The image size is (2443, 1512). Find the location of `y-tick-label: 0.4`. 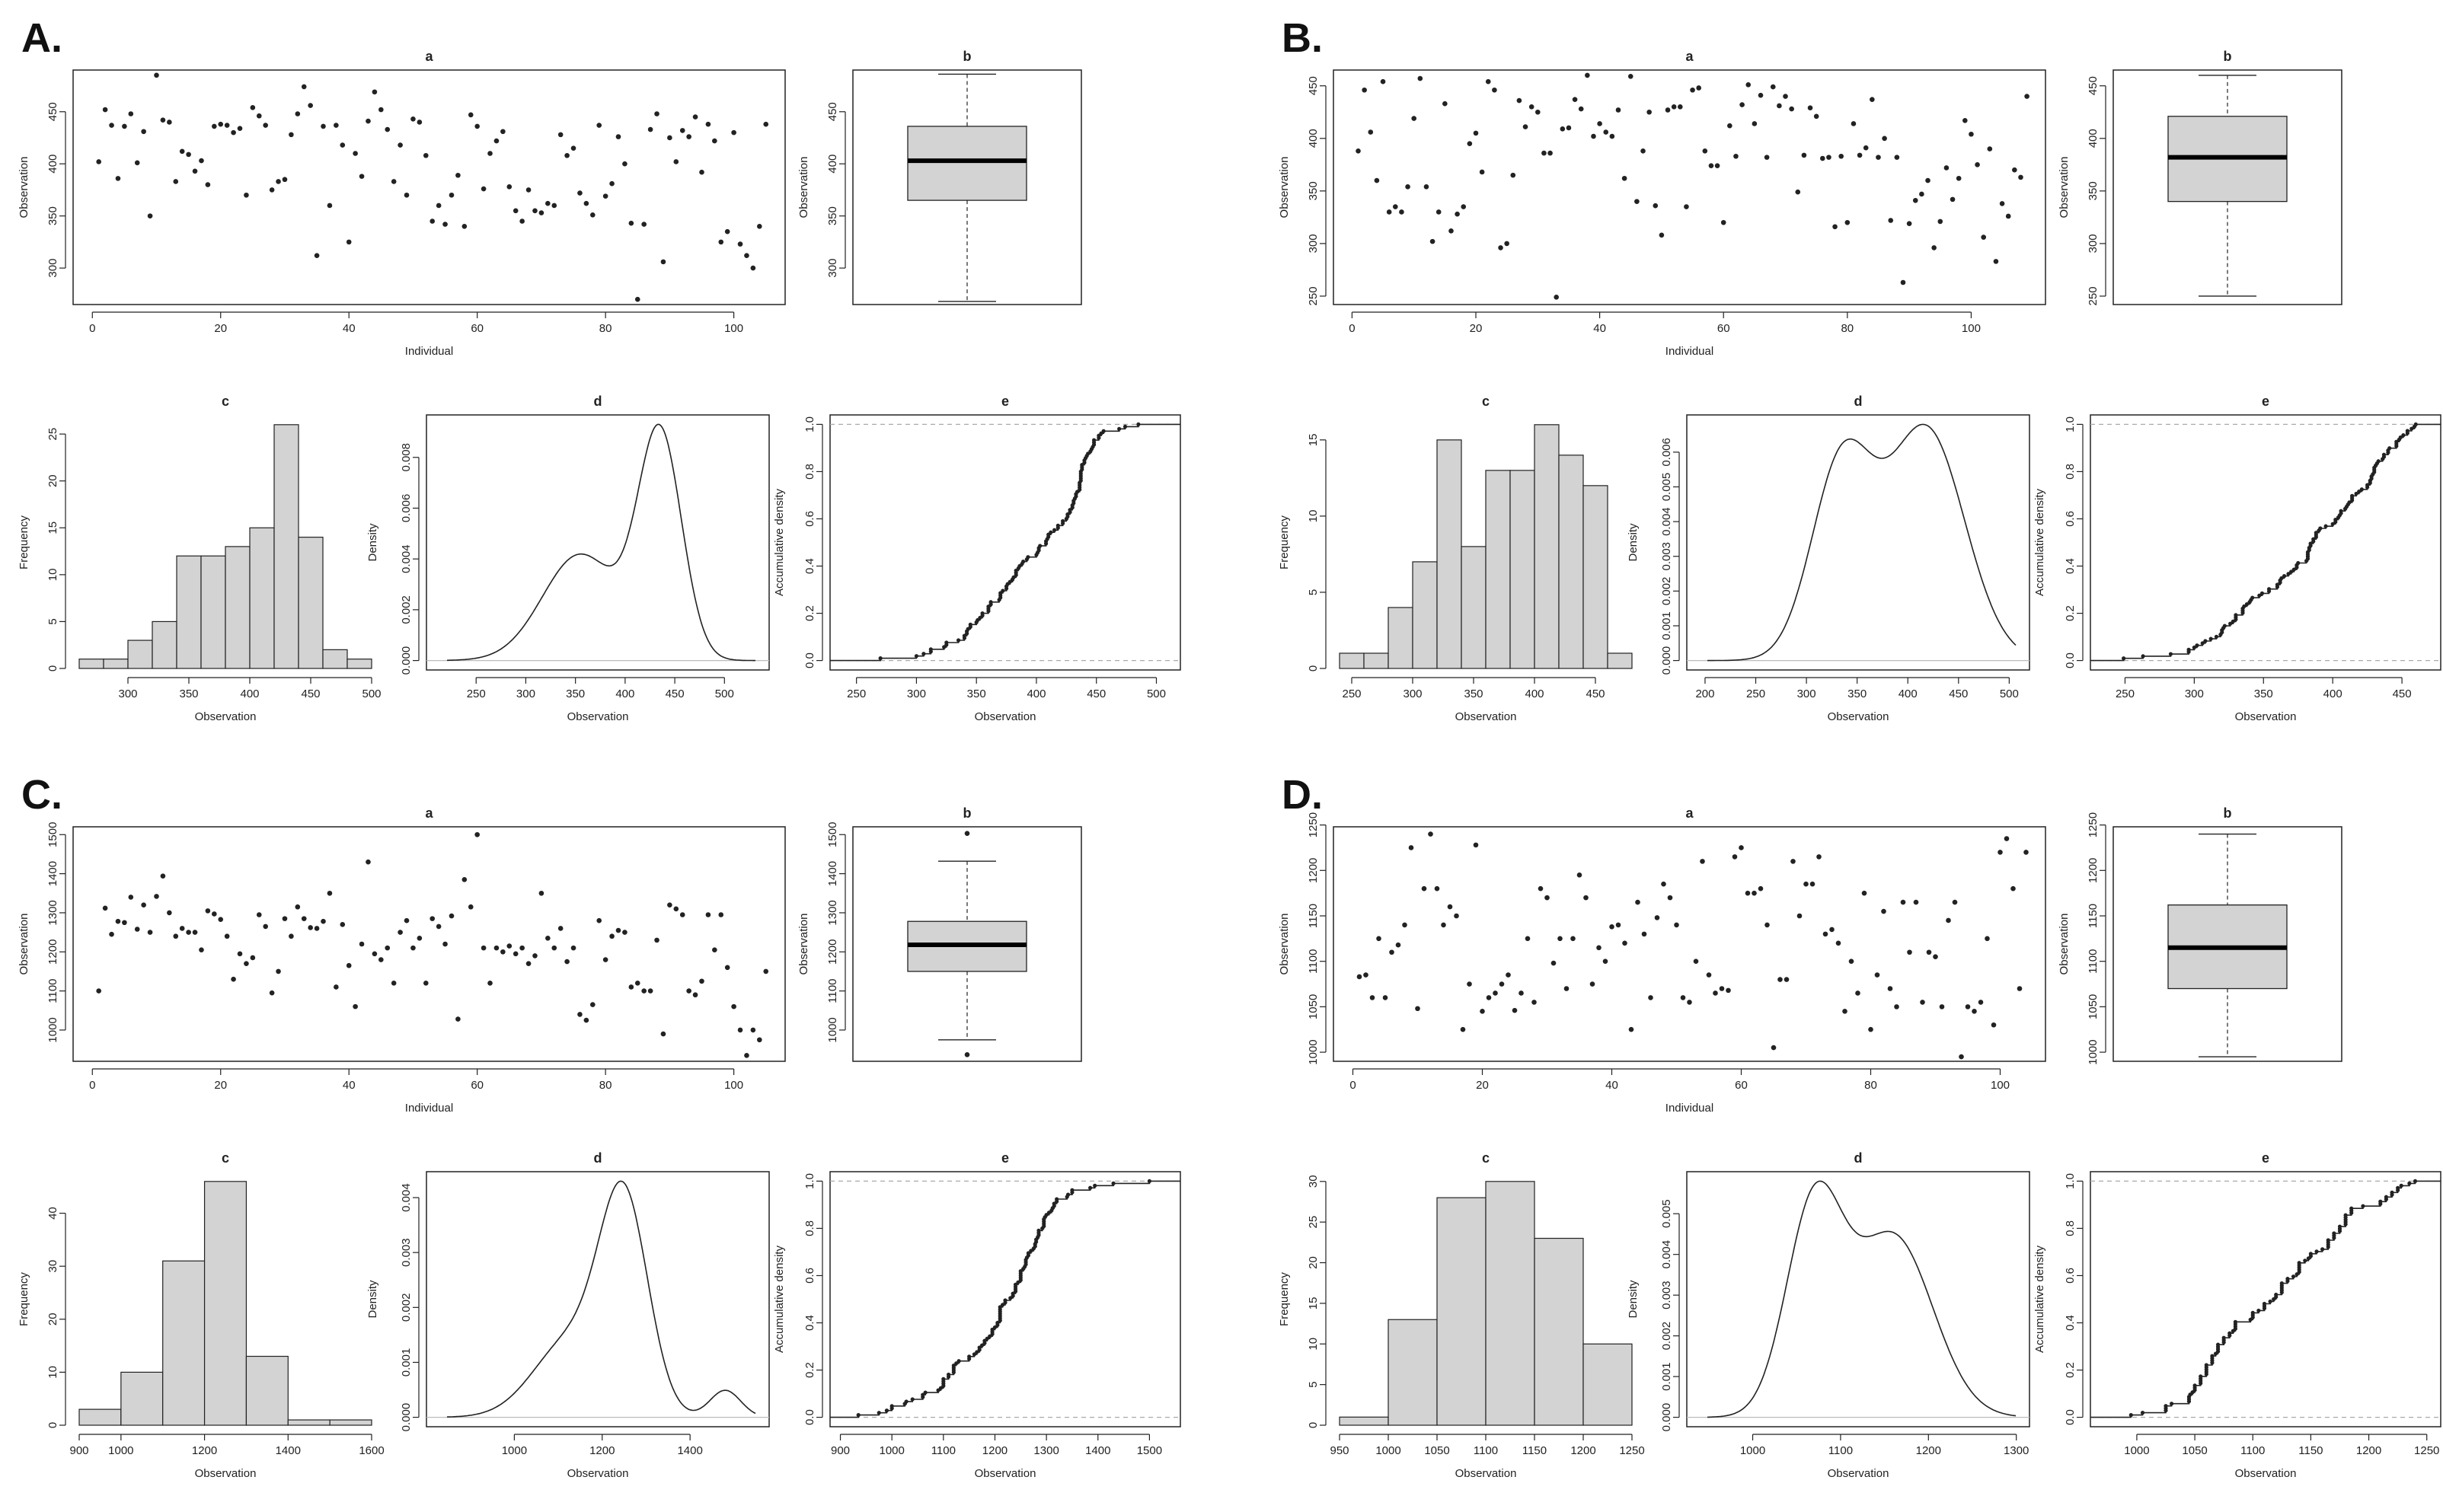

y-tick-label: 0.4 is located at coordinates (2070, 1323).